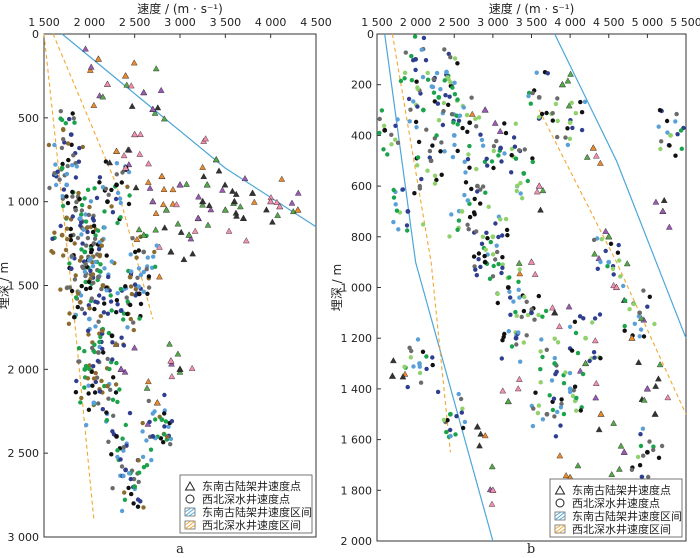 Image resolution: width=700 pixels, height=558 pixels. I want to click on interval-line, so click(69, 277).